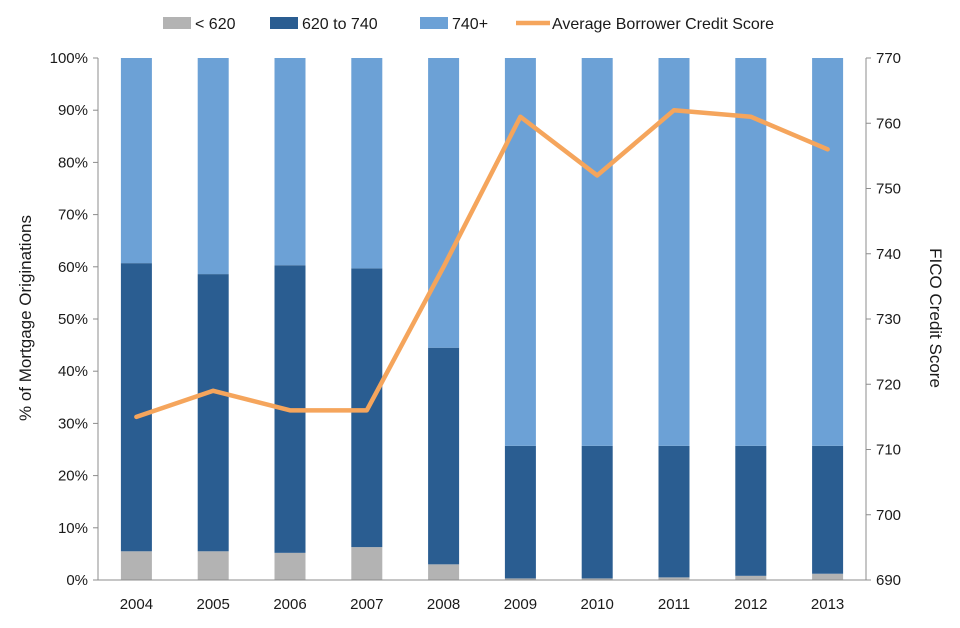 This screenshot has height=628, width=960. Describe the element at coordinates (444, 203) in the screenshot. I see `bar-segment-3-2008` at that location.